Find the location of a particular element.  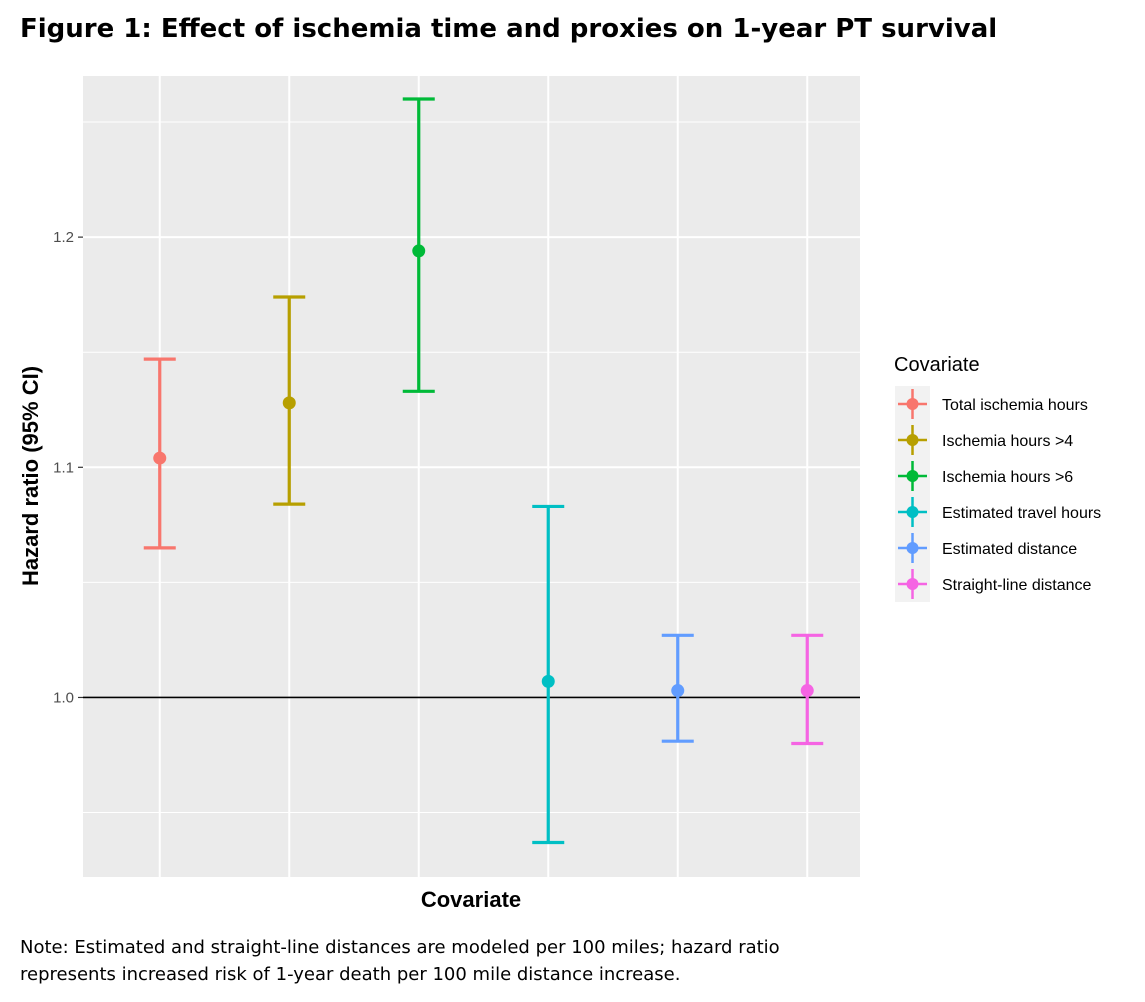

legend-item-2: Ischemia hours >4 is located at coordinates (984, 440).